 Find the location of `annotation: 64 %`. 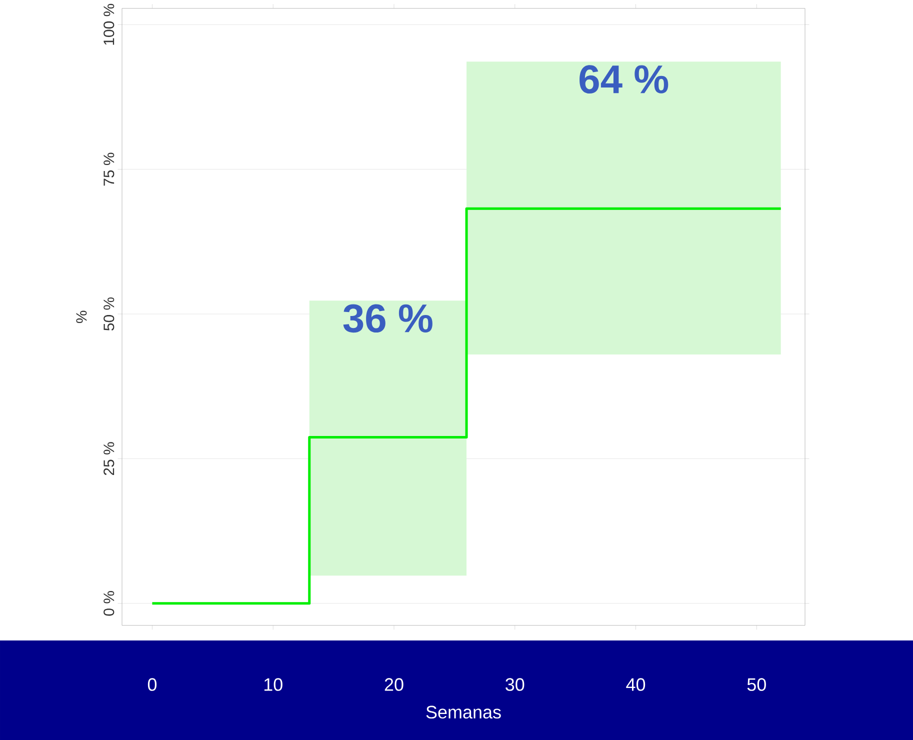

annotation: 64 % is located at coordinates (624, 79).